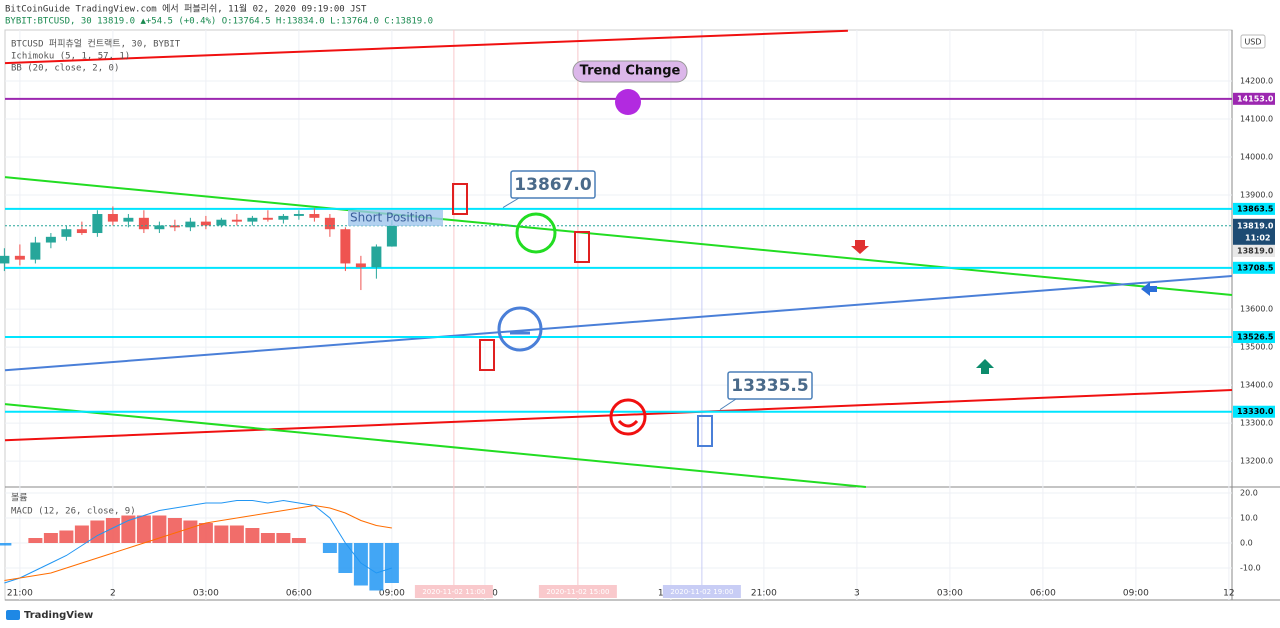 This screenshot has width=1280, height=628. I want to click on brand: TradingView, so click(58, 615).